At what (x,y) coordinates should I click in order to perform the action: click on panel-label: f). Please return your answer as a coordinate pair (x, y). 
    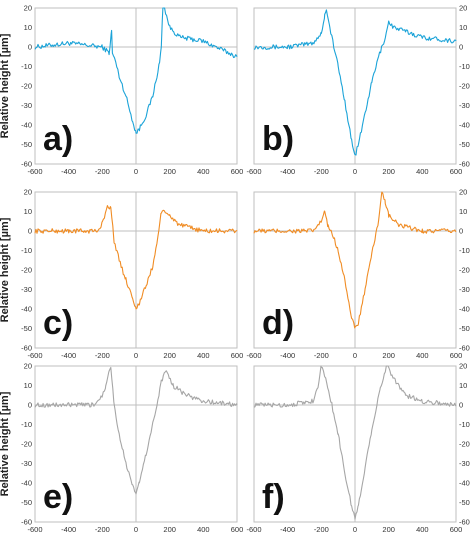
    Looking at the image, I should click on (273, 497).